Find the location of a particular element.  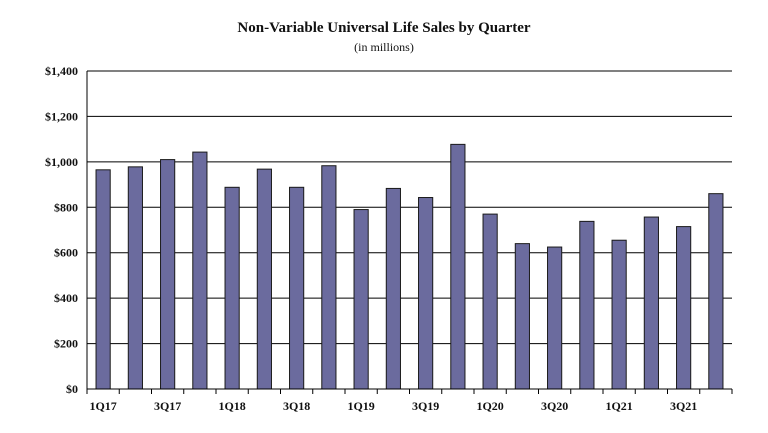

x-tick-label: 3Q21 is located at coordinates (683, 406).